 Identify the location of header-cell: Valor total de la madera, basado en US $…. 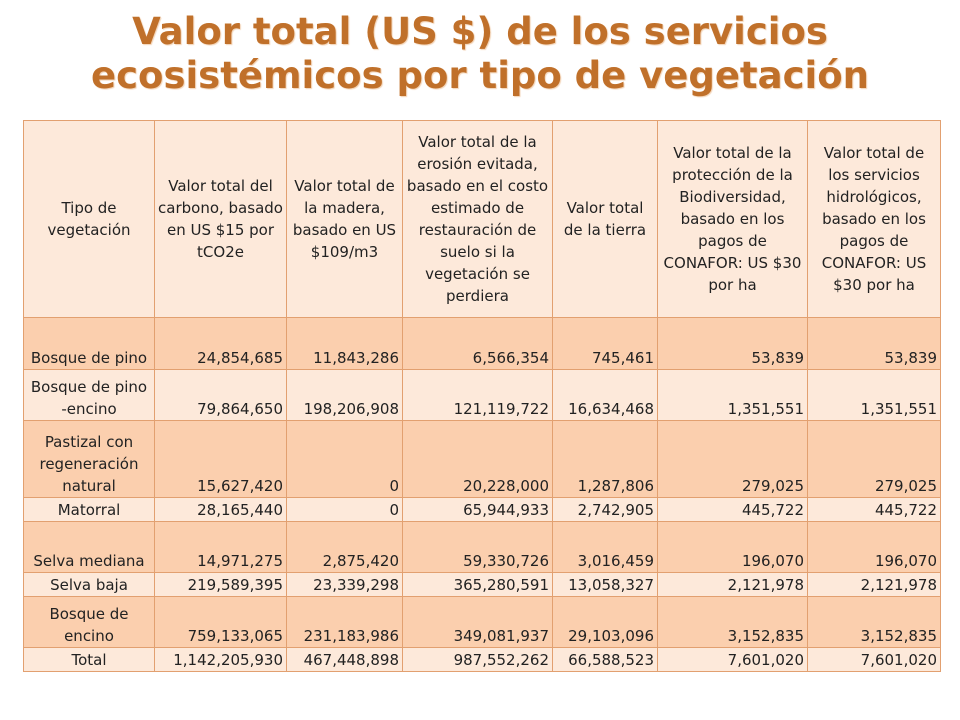
(344, 219).